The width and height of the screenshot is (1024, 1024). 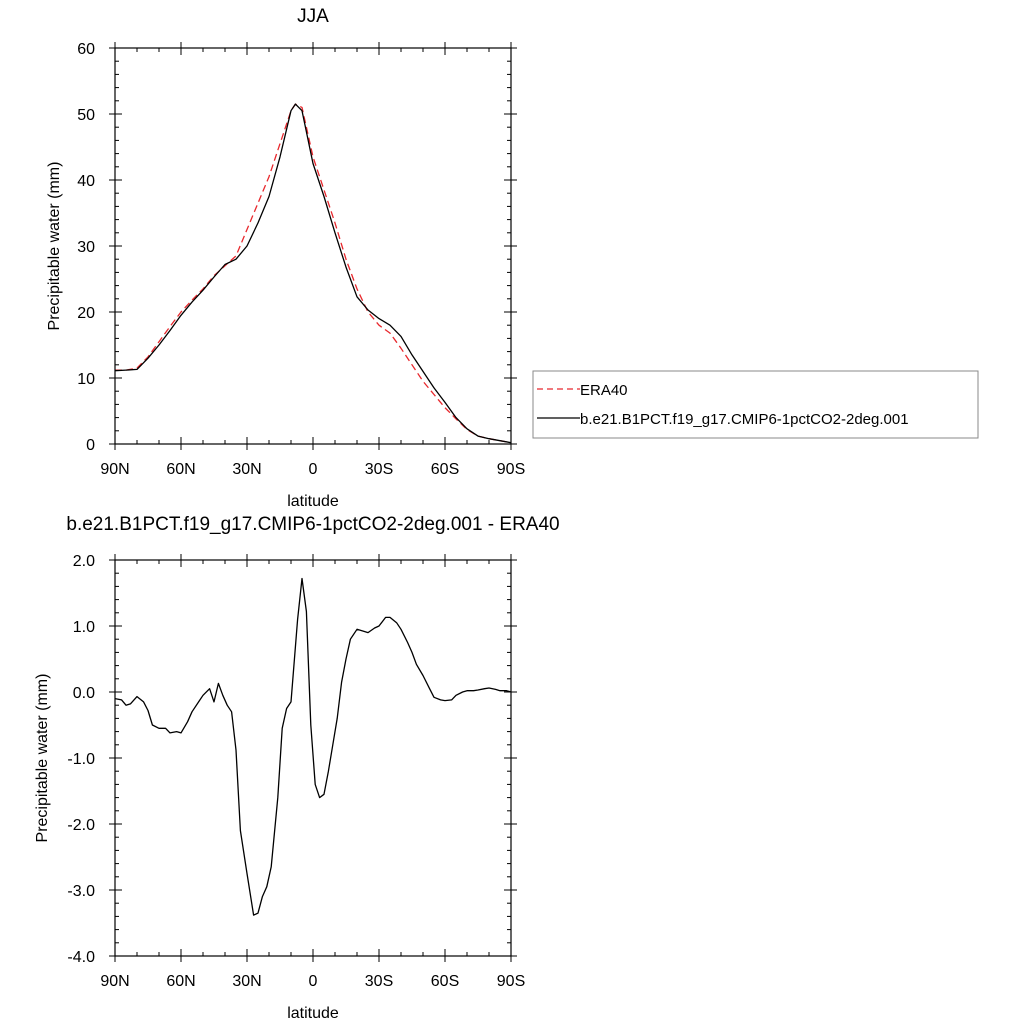 I want to click on top-series-line-model, so click(x=313, y=273).